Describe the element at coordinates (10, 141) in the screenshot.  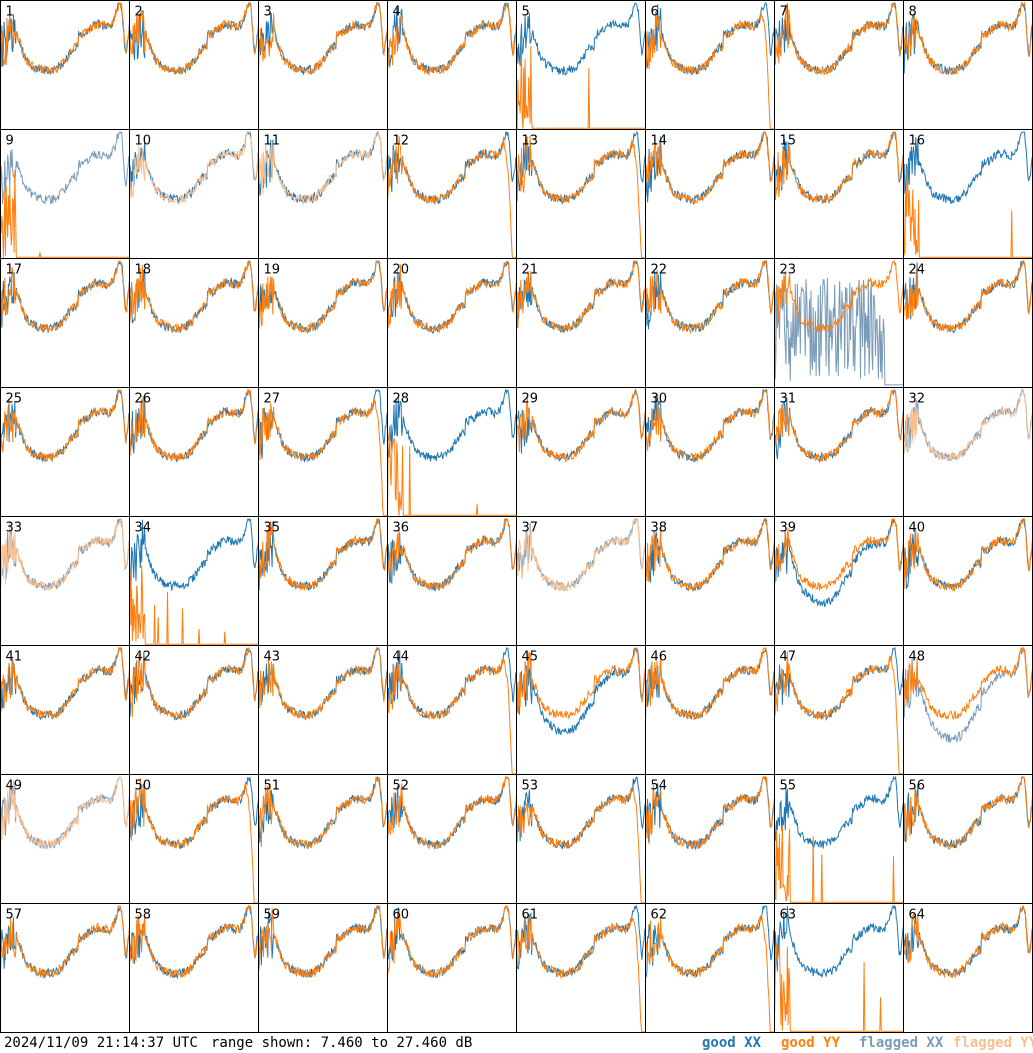
I see `panel-label: 9` at that location.